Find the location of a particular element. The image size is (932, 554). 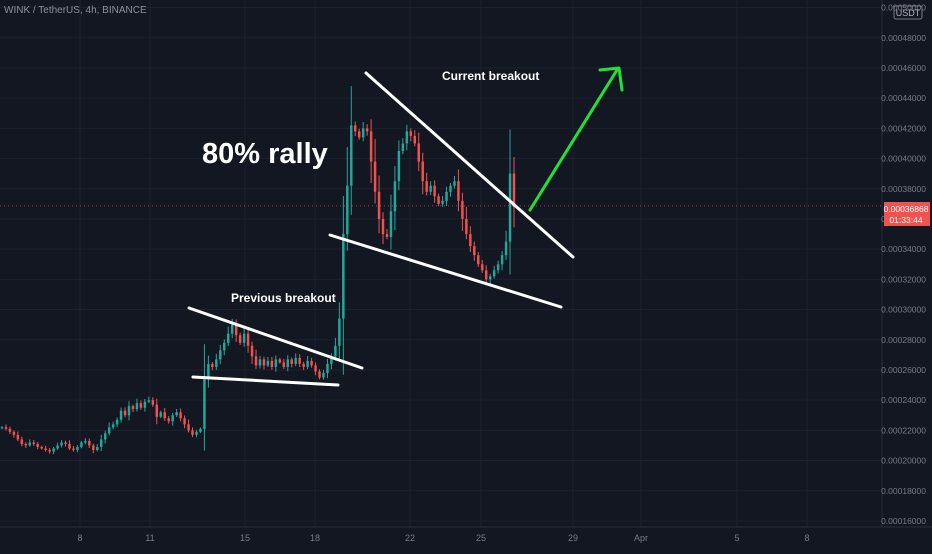

time-tick-label: 11 is located at coordinates (149, 538).